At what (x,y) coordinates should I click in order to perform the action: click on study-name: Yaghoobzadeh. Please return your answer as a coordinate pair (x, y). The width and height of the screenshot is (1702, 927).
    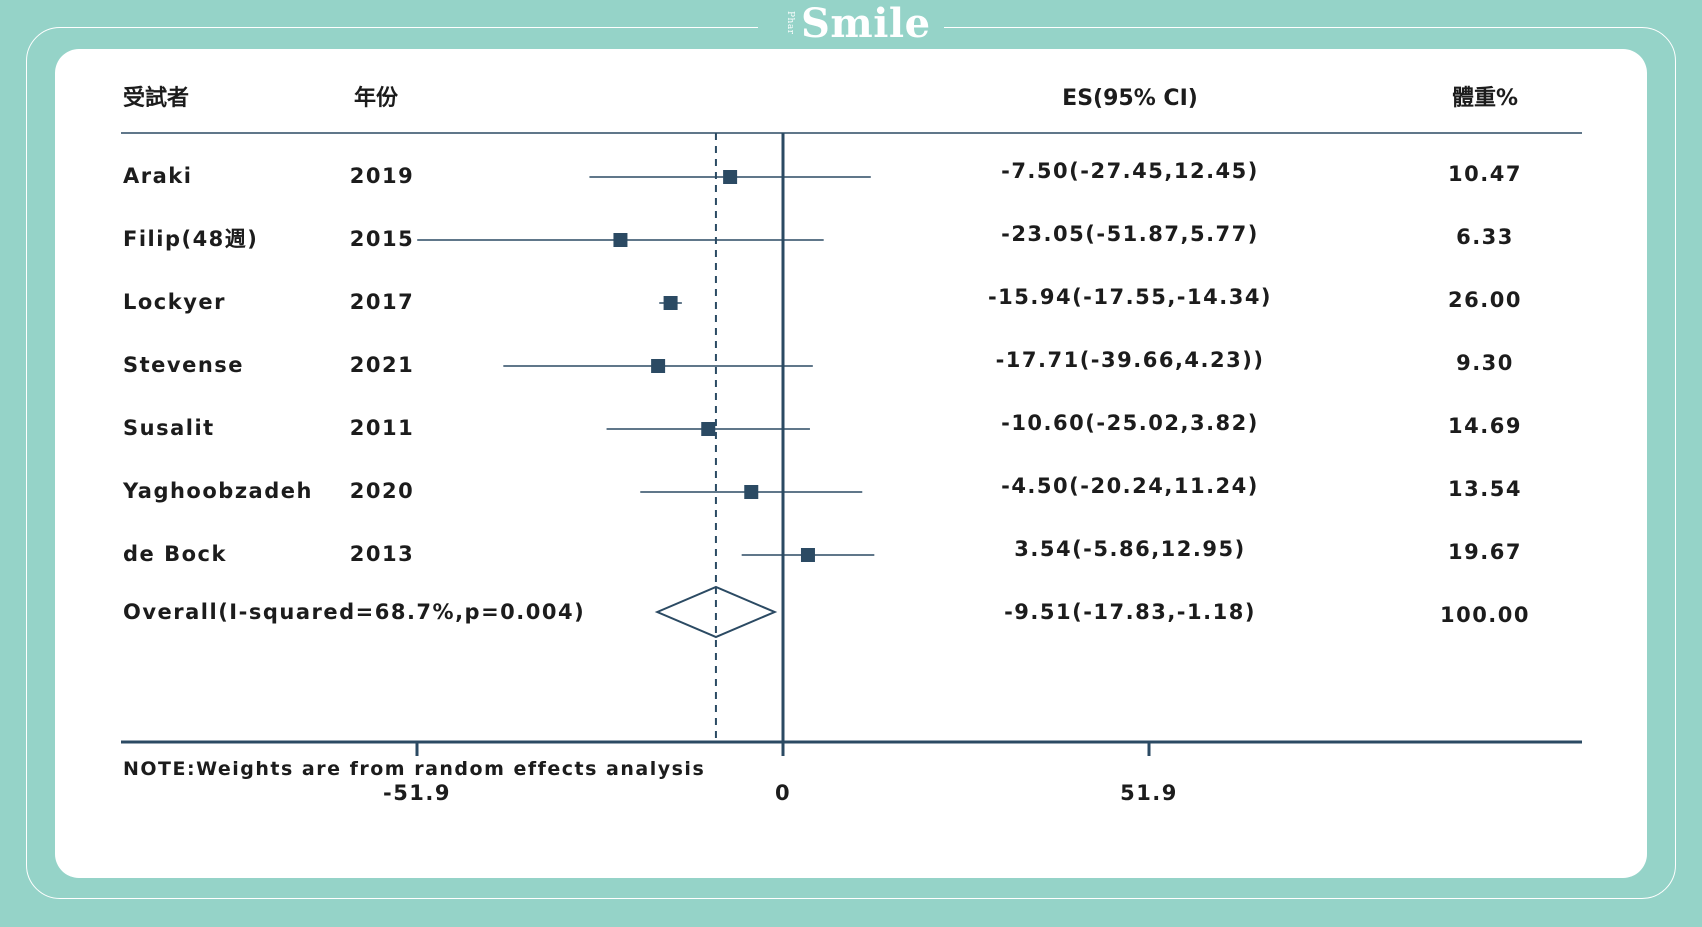
    Looking at the image, I should click on (217, 491).